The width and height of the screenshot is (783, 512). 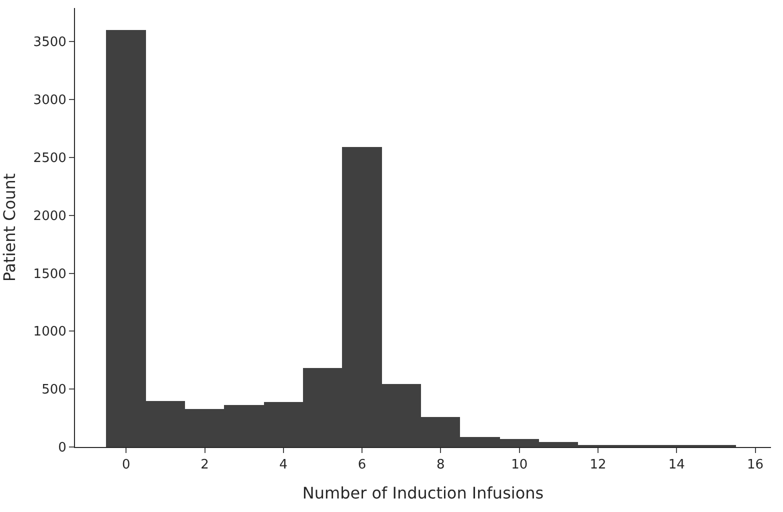 I want to click on y-tick-label: 1000, so click(x=49, y=332).